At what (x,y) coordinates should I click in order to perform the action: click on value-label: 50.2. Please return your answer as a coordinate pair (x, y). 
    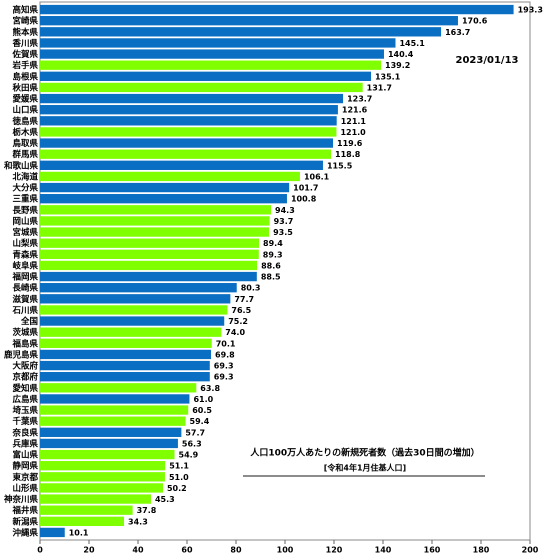
    Looking at the image, I should click on (177, 488).